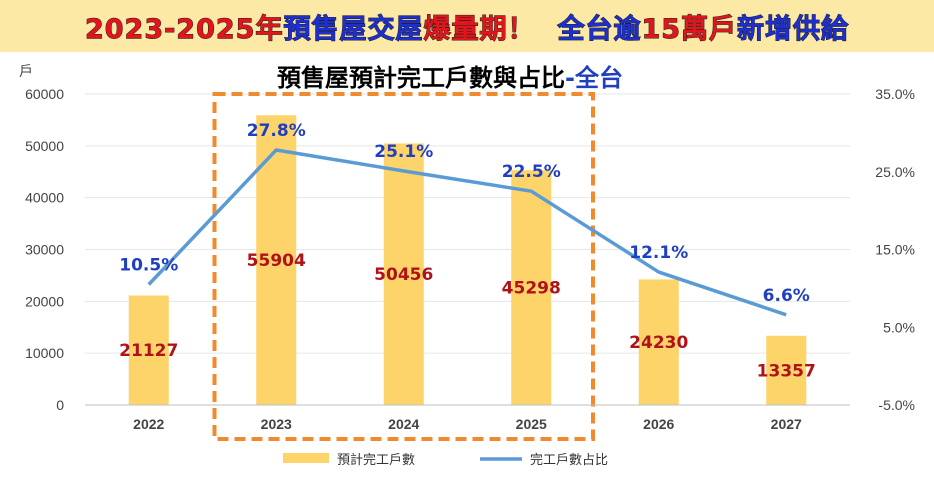 The width and height of the screenshot is (934, 482). Describe the element at coordinates (44, 301) in the screenshot. I see `left-axis-tick: 20000` at that location.